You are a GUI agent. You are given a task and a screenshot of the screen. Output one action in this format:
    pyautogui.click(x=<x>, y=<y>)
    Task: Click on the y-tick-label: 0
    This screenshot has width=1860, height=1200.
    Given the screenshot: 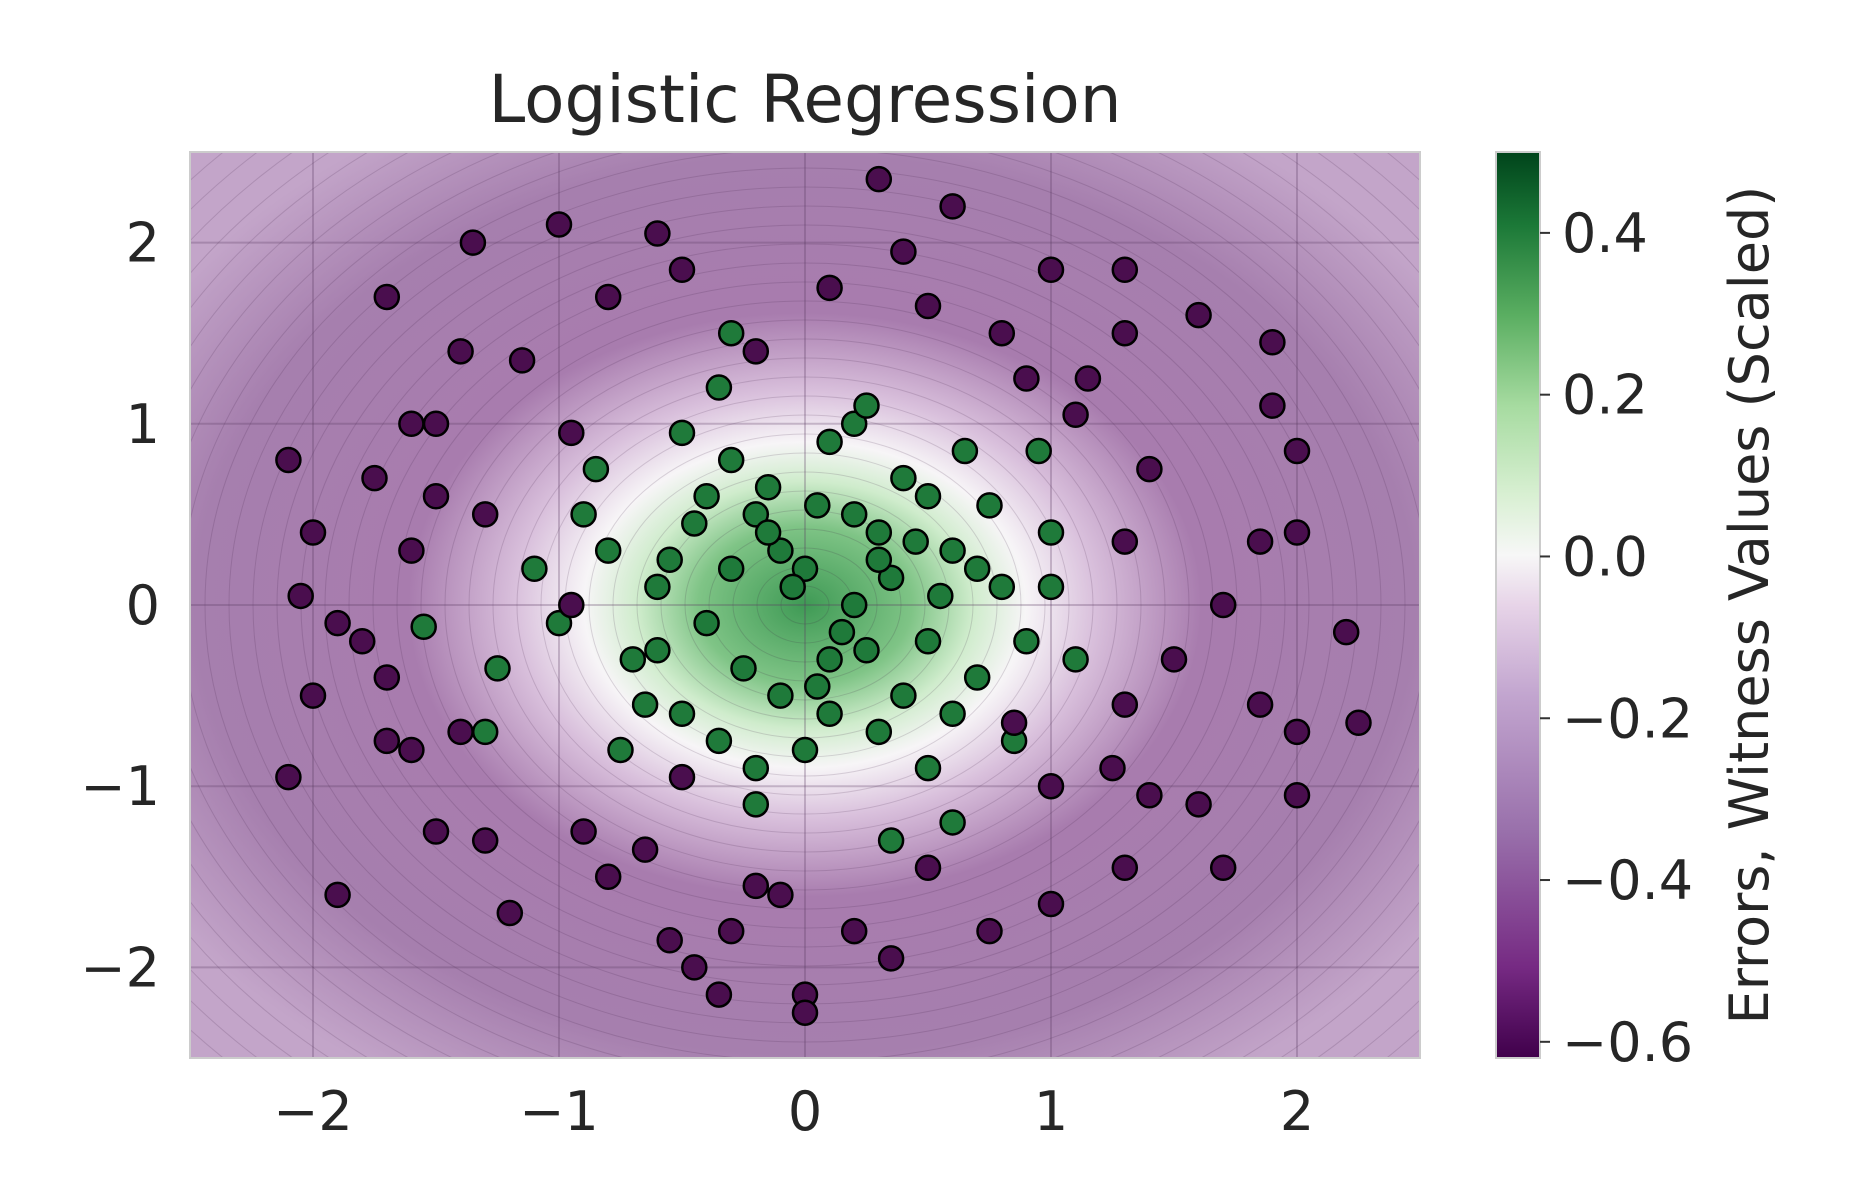 What is the action you would take?
    pyautogui.click(x=143, y=605)
    